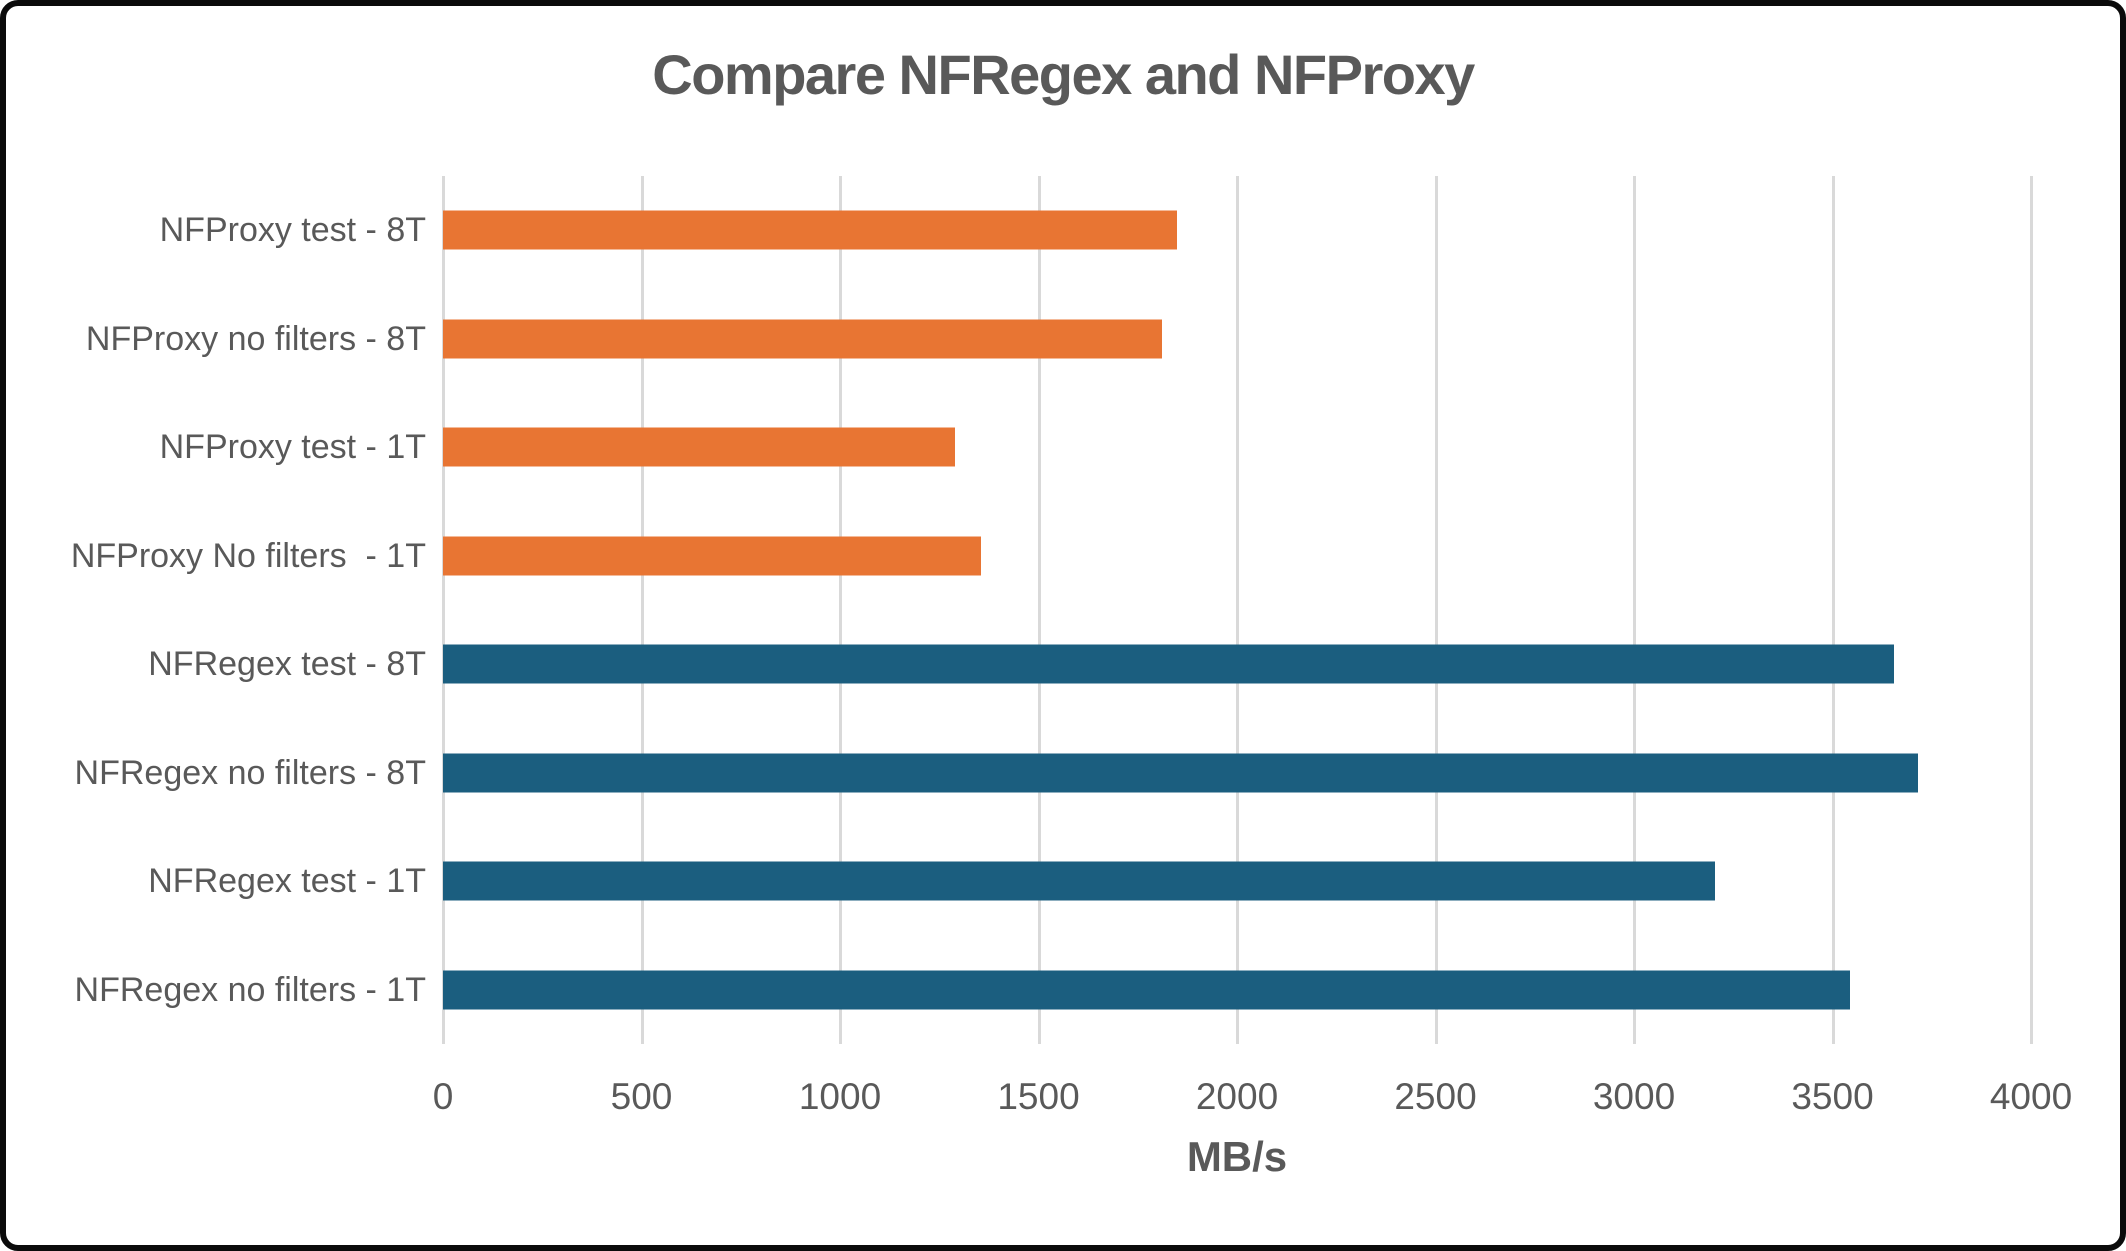  I want to click on x-tick-label: 1500, so click(1038, 1096).